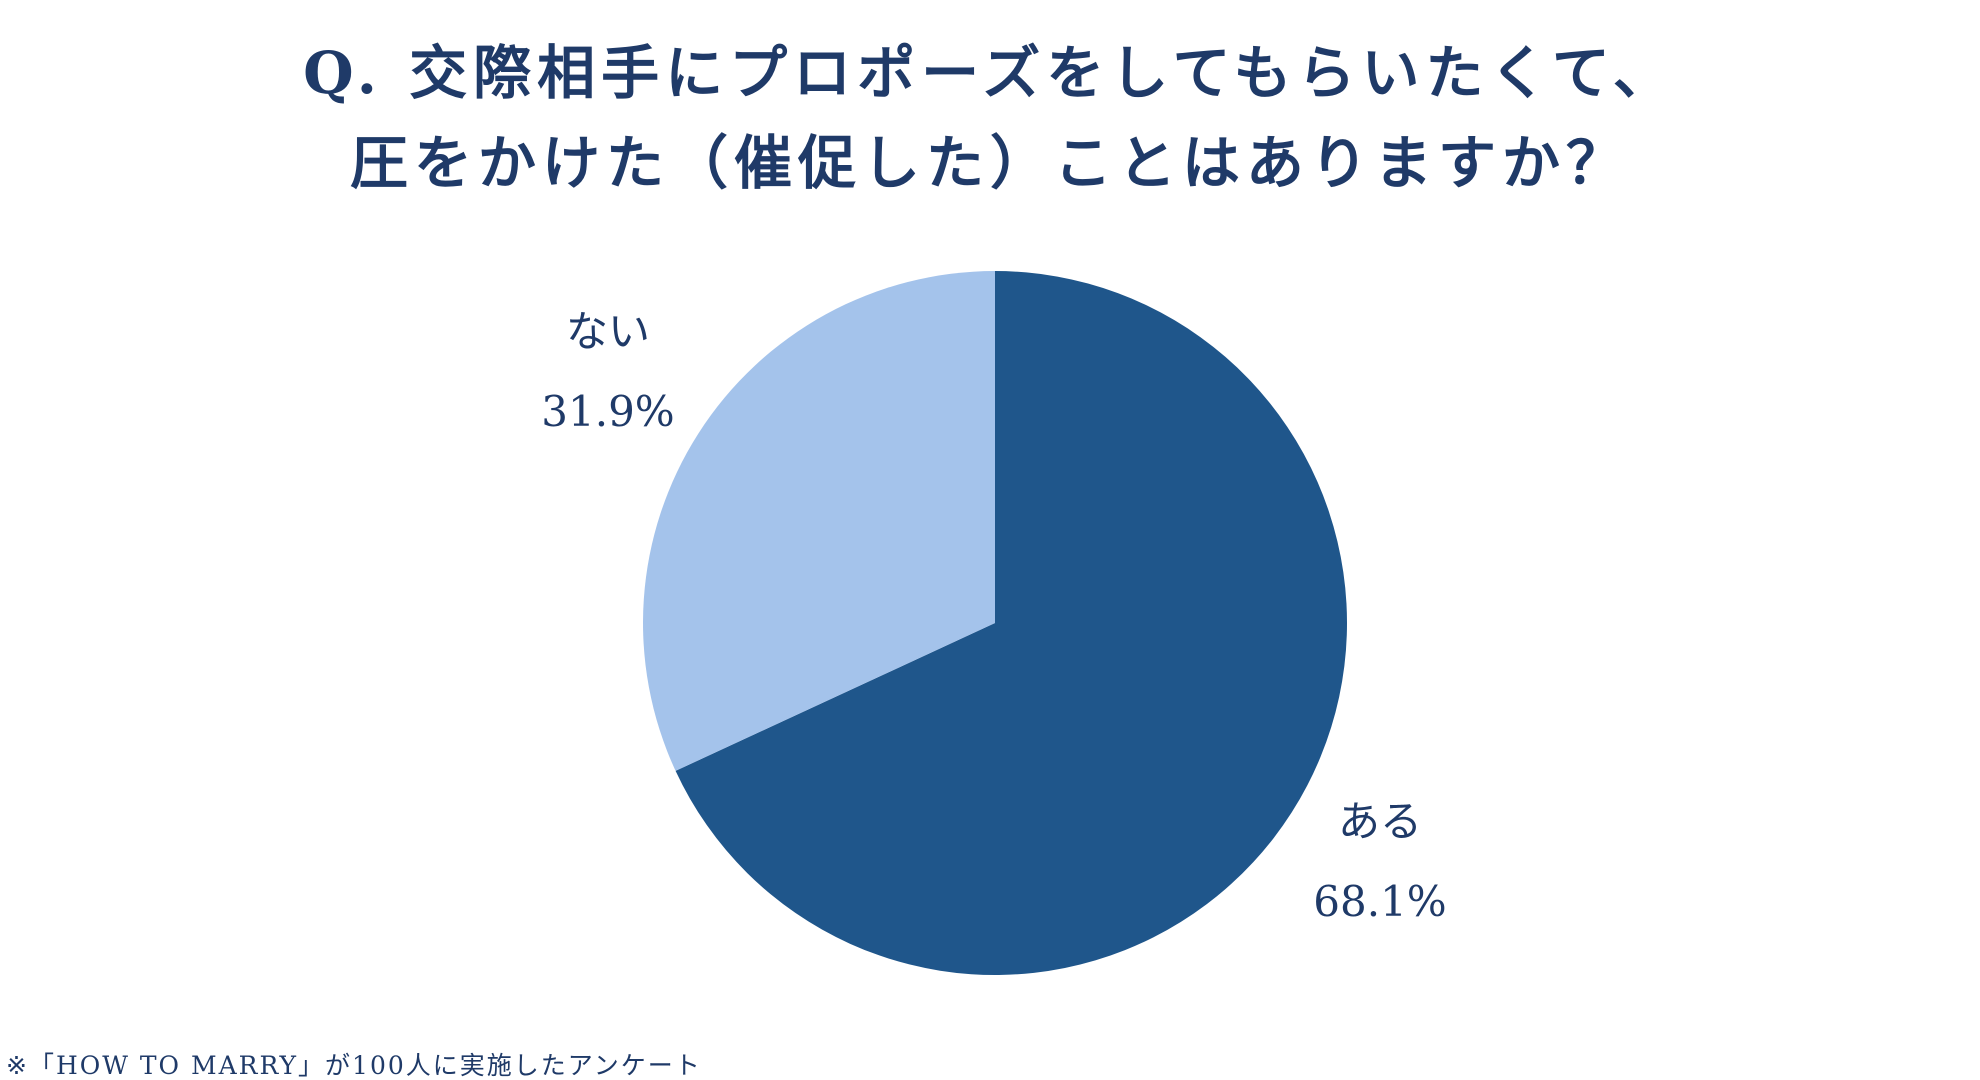 This screenshot has height=1080, width=1980. I want to click on pie-slice-nai, so click(819, 521).